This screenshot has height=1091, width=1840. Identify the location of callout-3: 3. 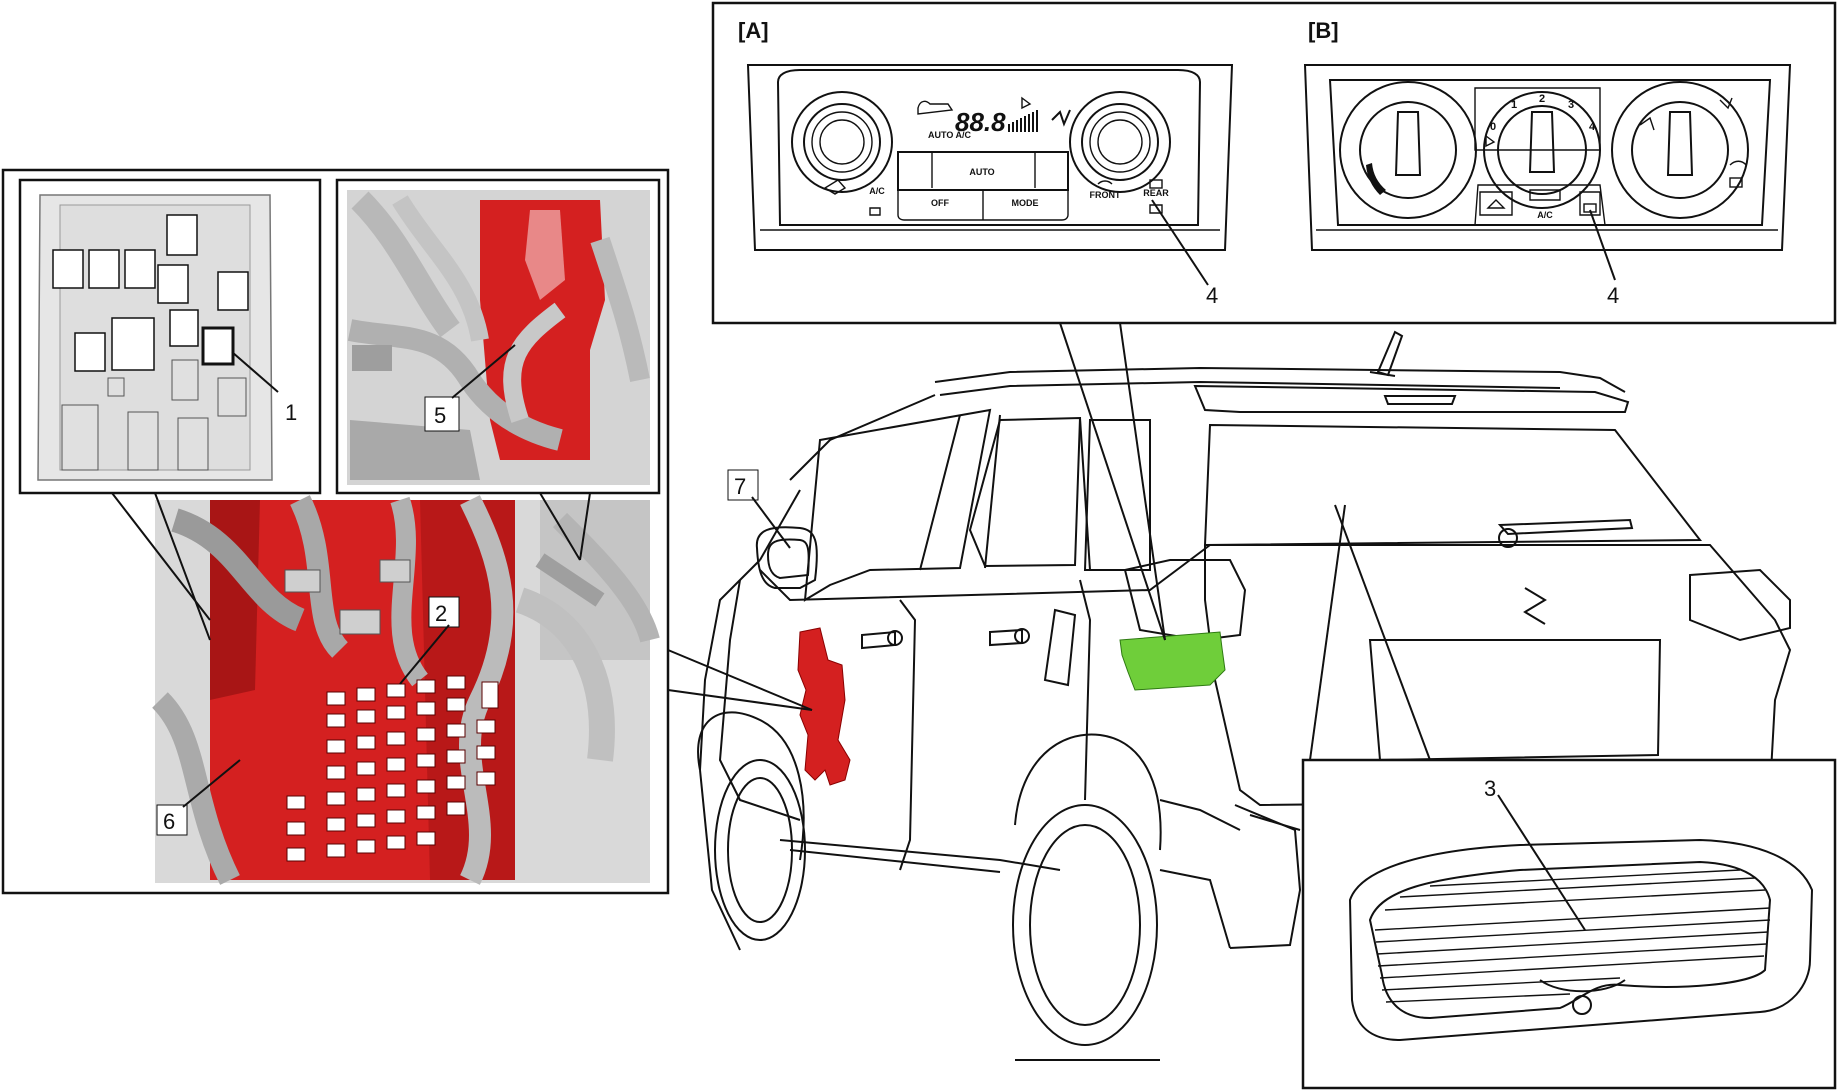
(1490, 788).